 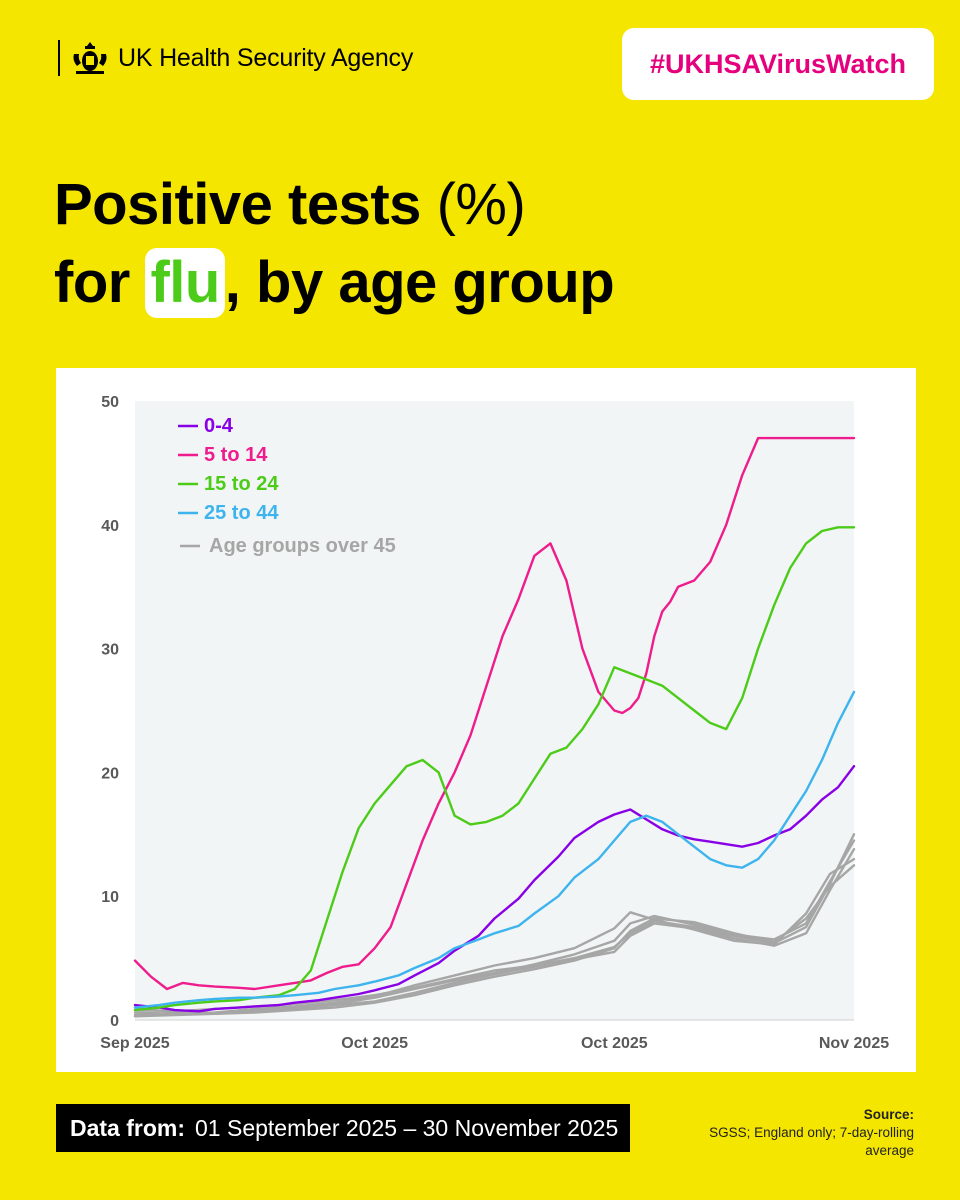 I want to click on title-unit-text: (%), so click(x=473, y=204).